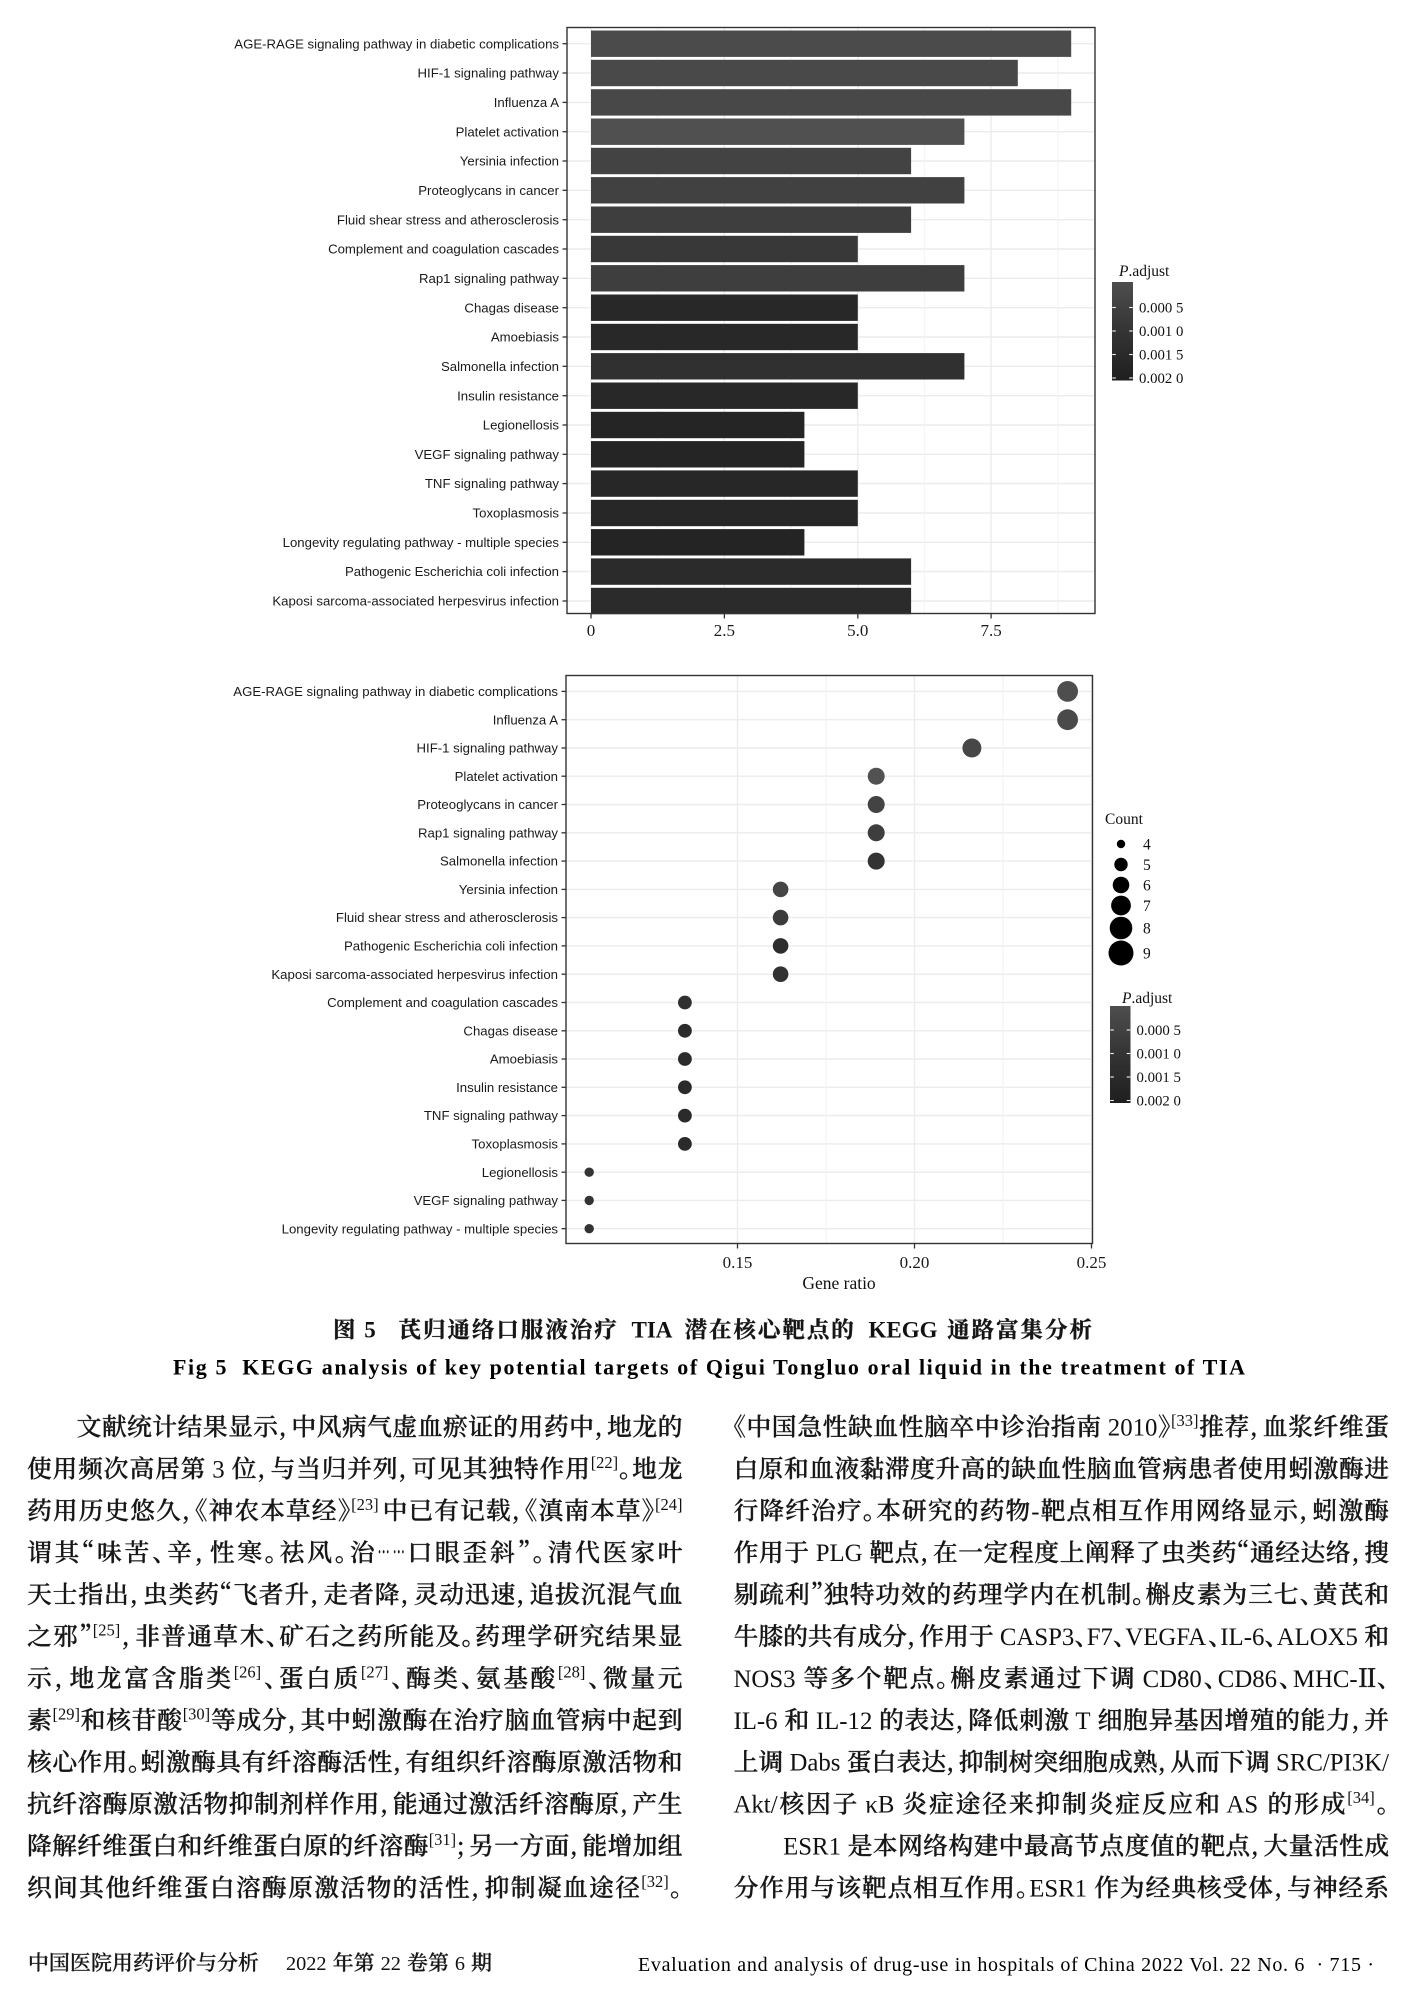 This screenshot has height=2000, width=1417. What do you see at coordinates (107, 1630) in the screenshot?
I see `svg-text: [25]` at bounding box center [107, 1630].